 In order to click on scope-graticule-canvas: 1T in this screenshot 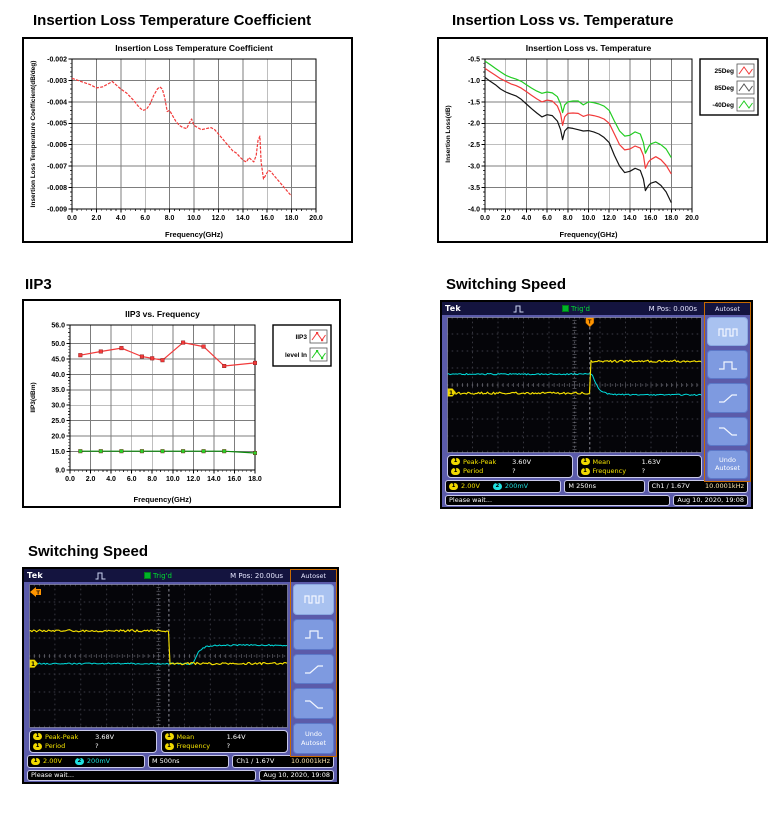, I will do `click(158, 656)`.